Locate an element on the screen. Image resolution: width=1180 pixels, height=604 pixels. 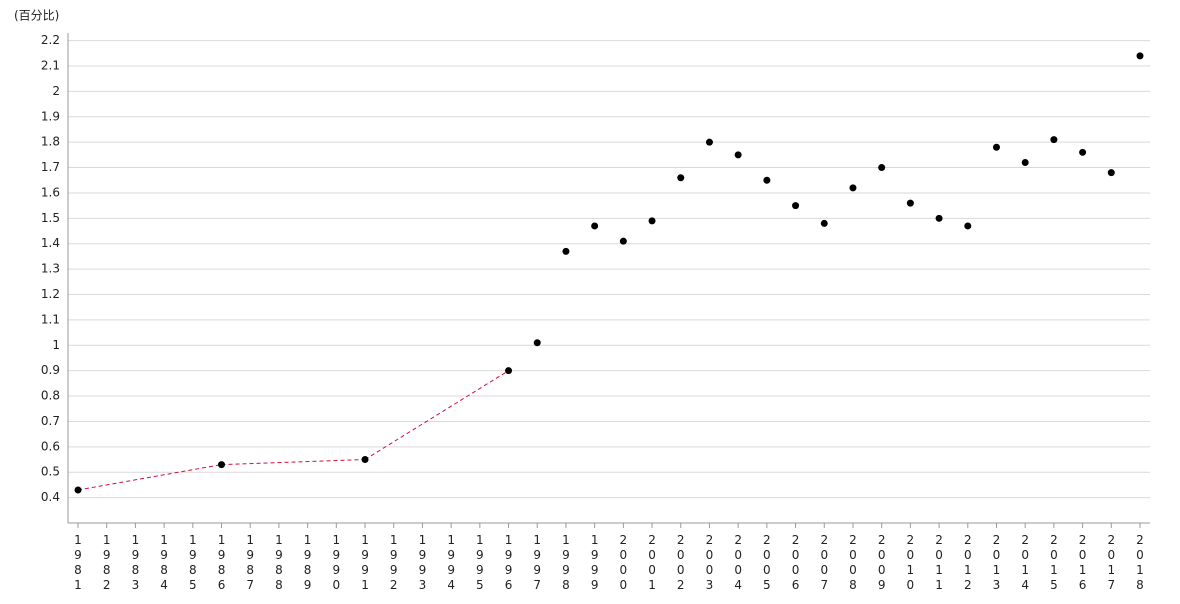
y-tick-label: 1.8 is located at coordinates (50, 142).